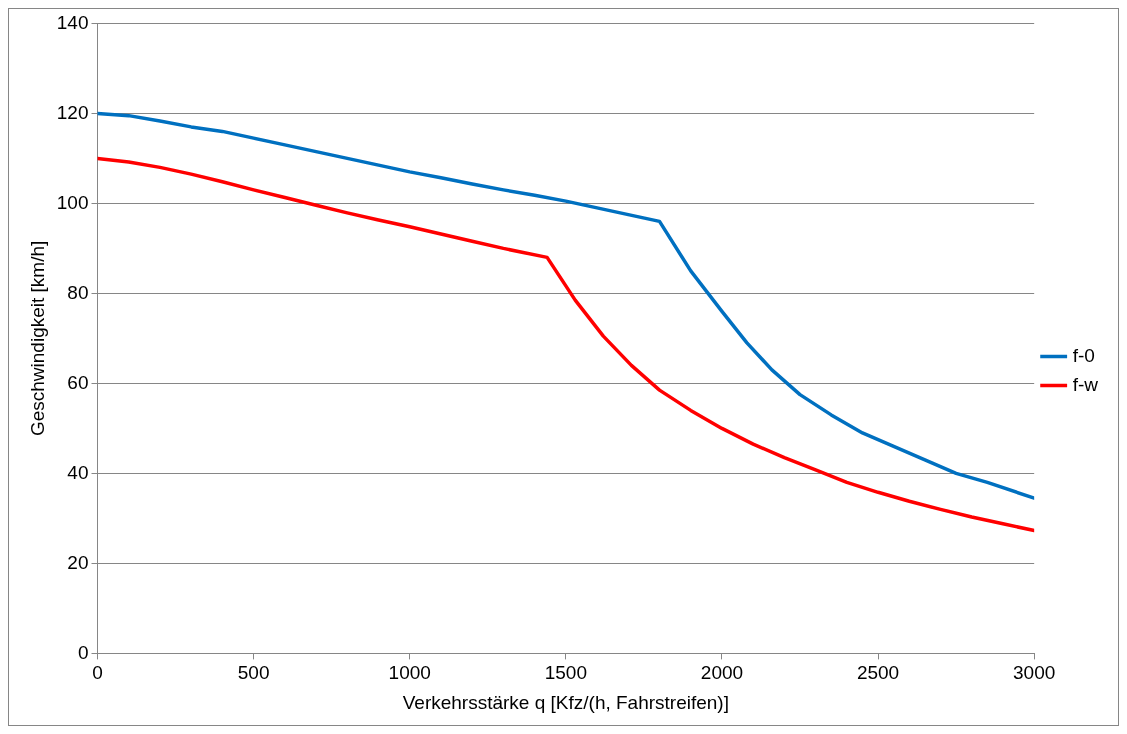 Image resolution: width=1127 pixels, height=734 pixels. I want to click on x-axis-title: Verkehrsstärke q [Kfz/(h, Fahrstreifen)], so click(565, 702).